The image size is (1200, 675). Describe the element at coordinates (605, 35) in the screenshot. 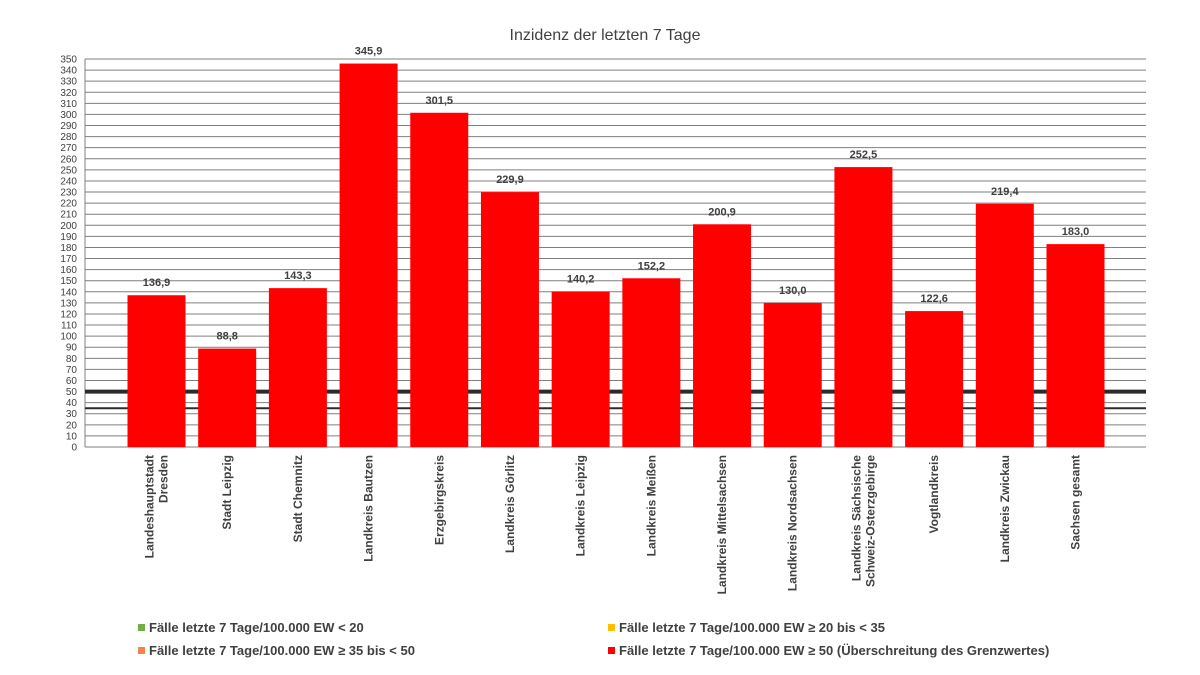

I see `chart-title: Inzidenz der letzten 7 Tage` at that location.